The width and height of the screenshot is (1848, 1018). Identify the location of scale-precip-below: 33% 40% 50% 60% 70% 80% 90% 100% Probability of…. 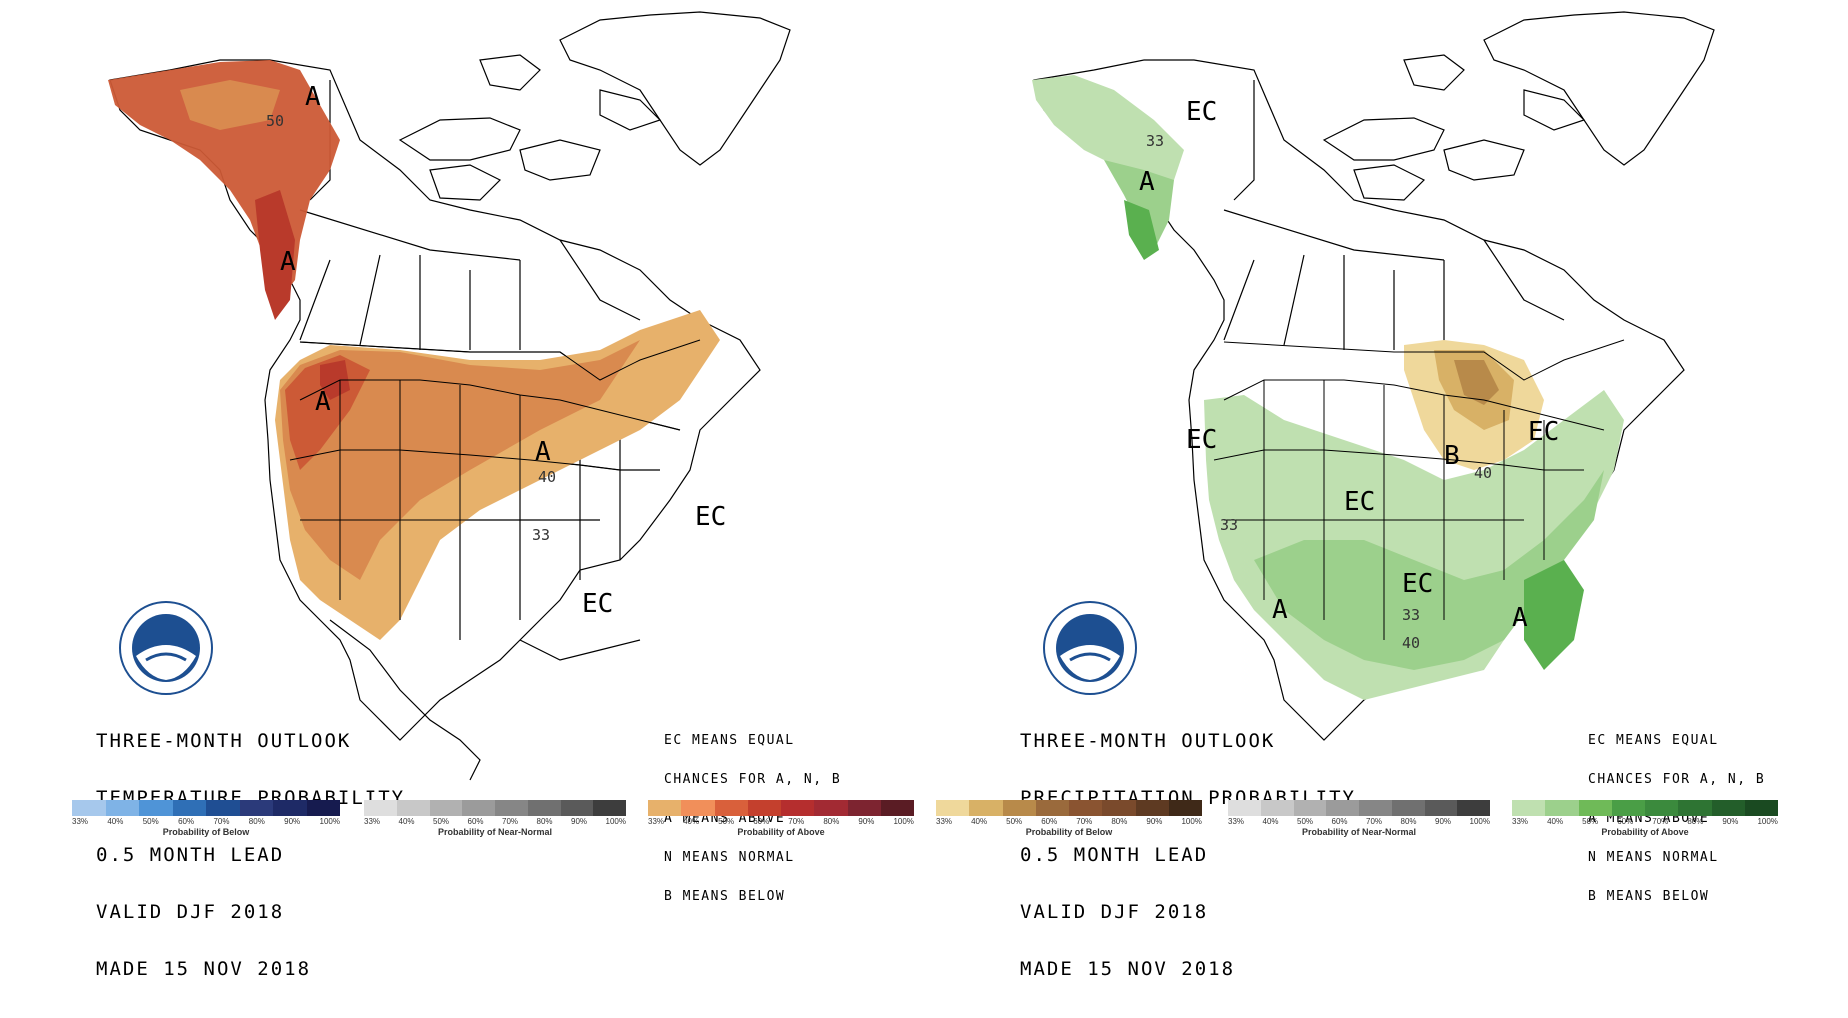
(1069, 824).